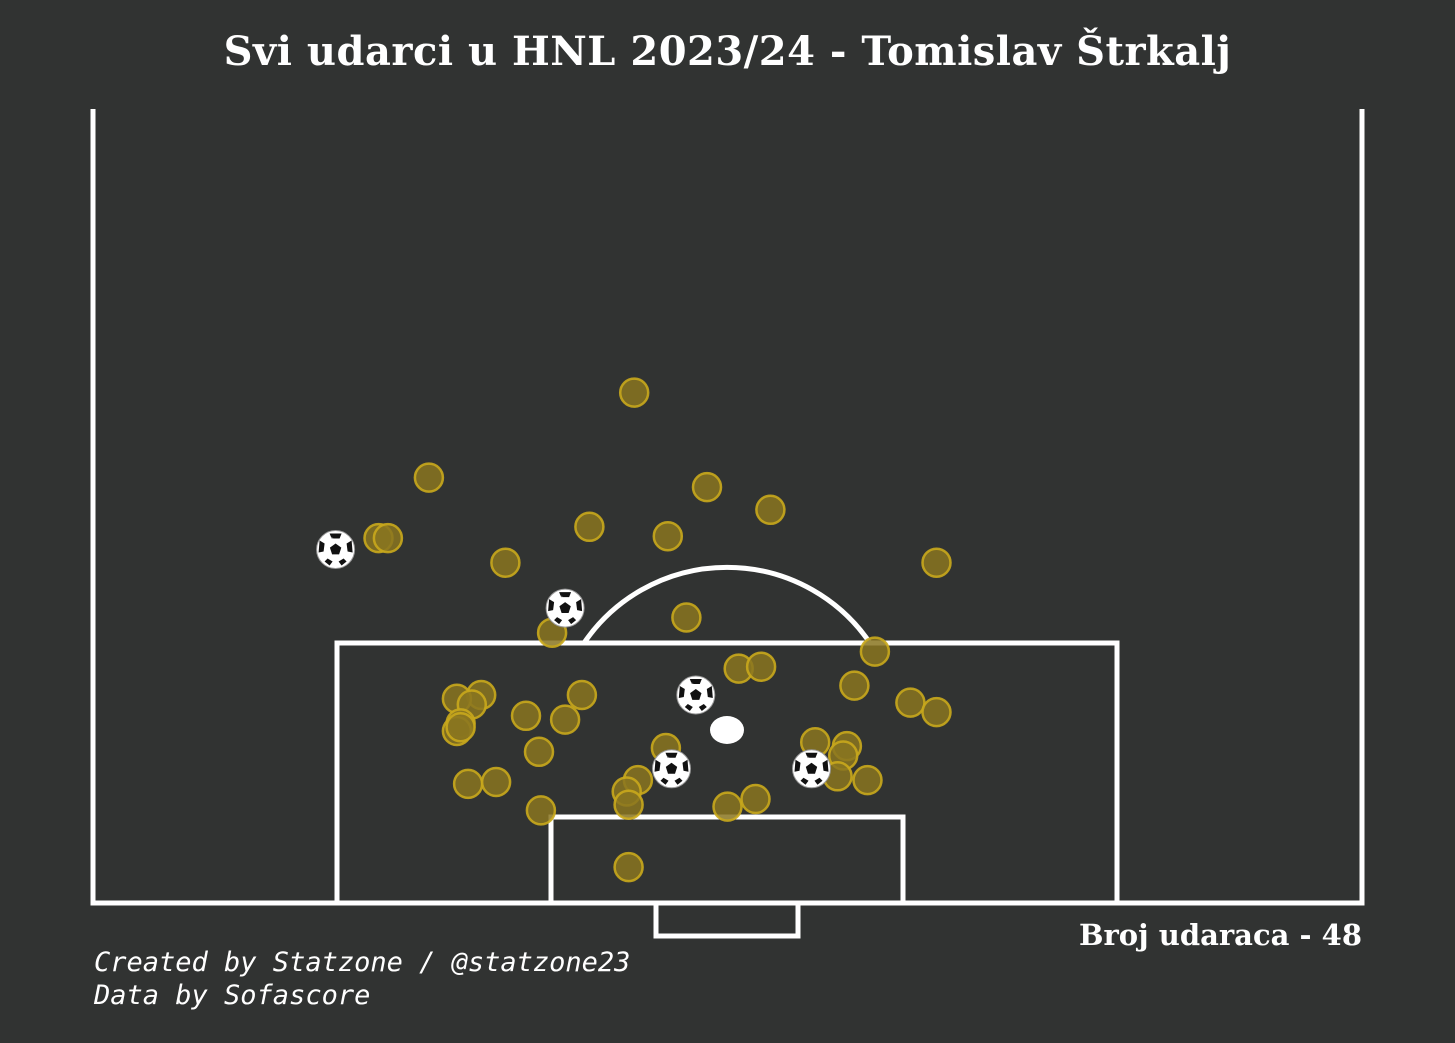  Describe the element at coordinates (1220, 935) in the screenshot. I see `shot-count-label: Broj udaraca - 48` at that location.